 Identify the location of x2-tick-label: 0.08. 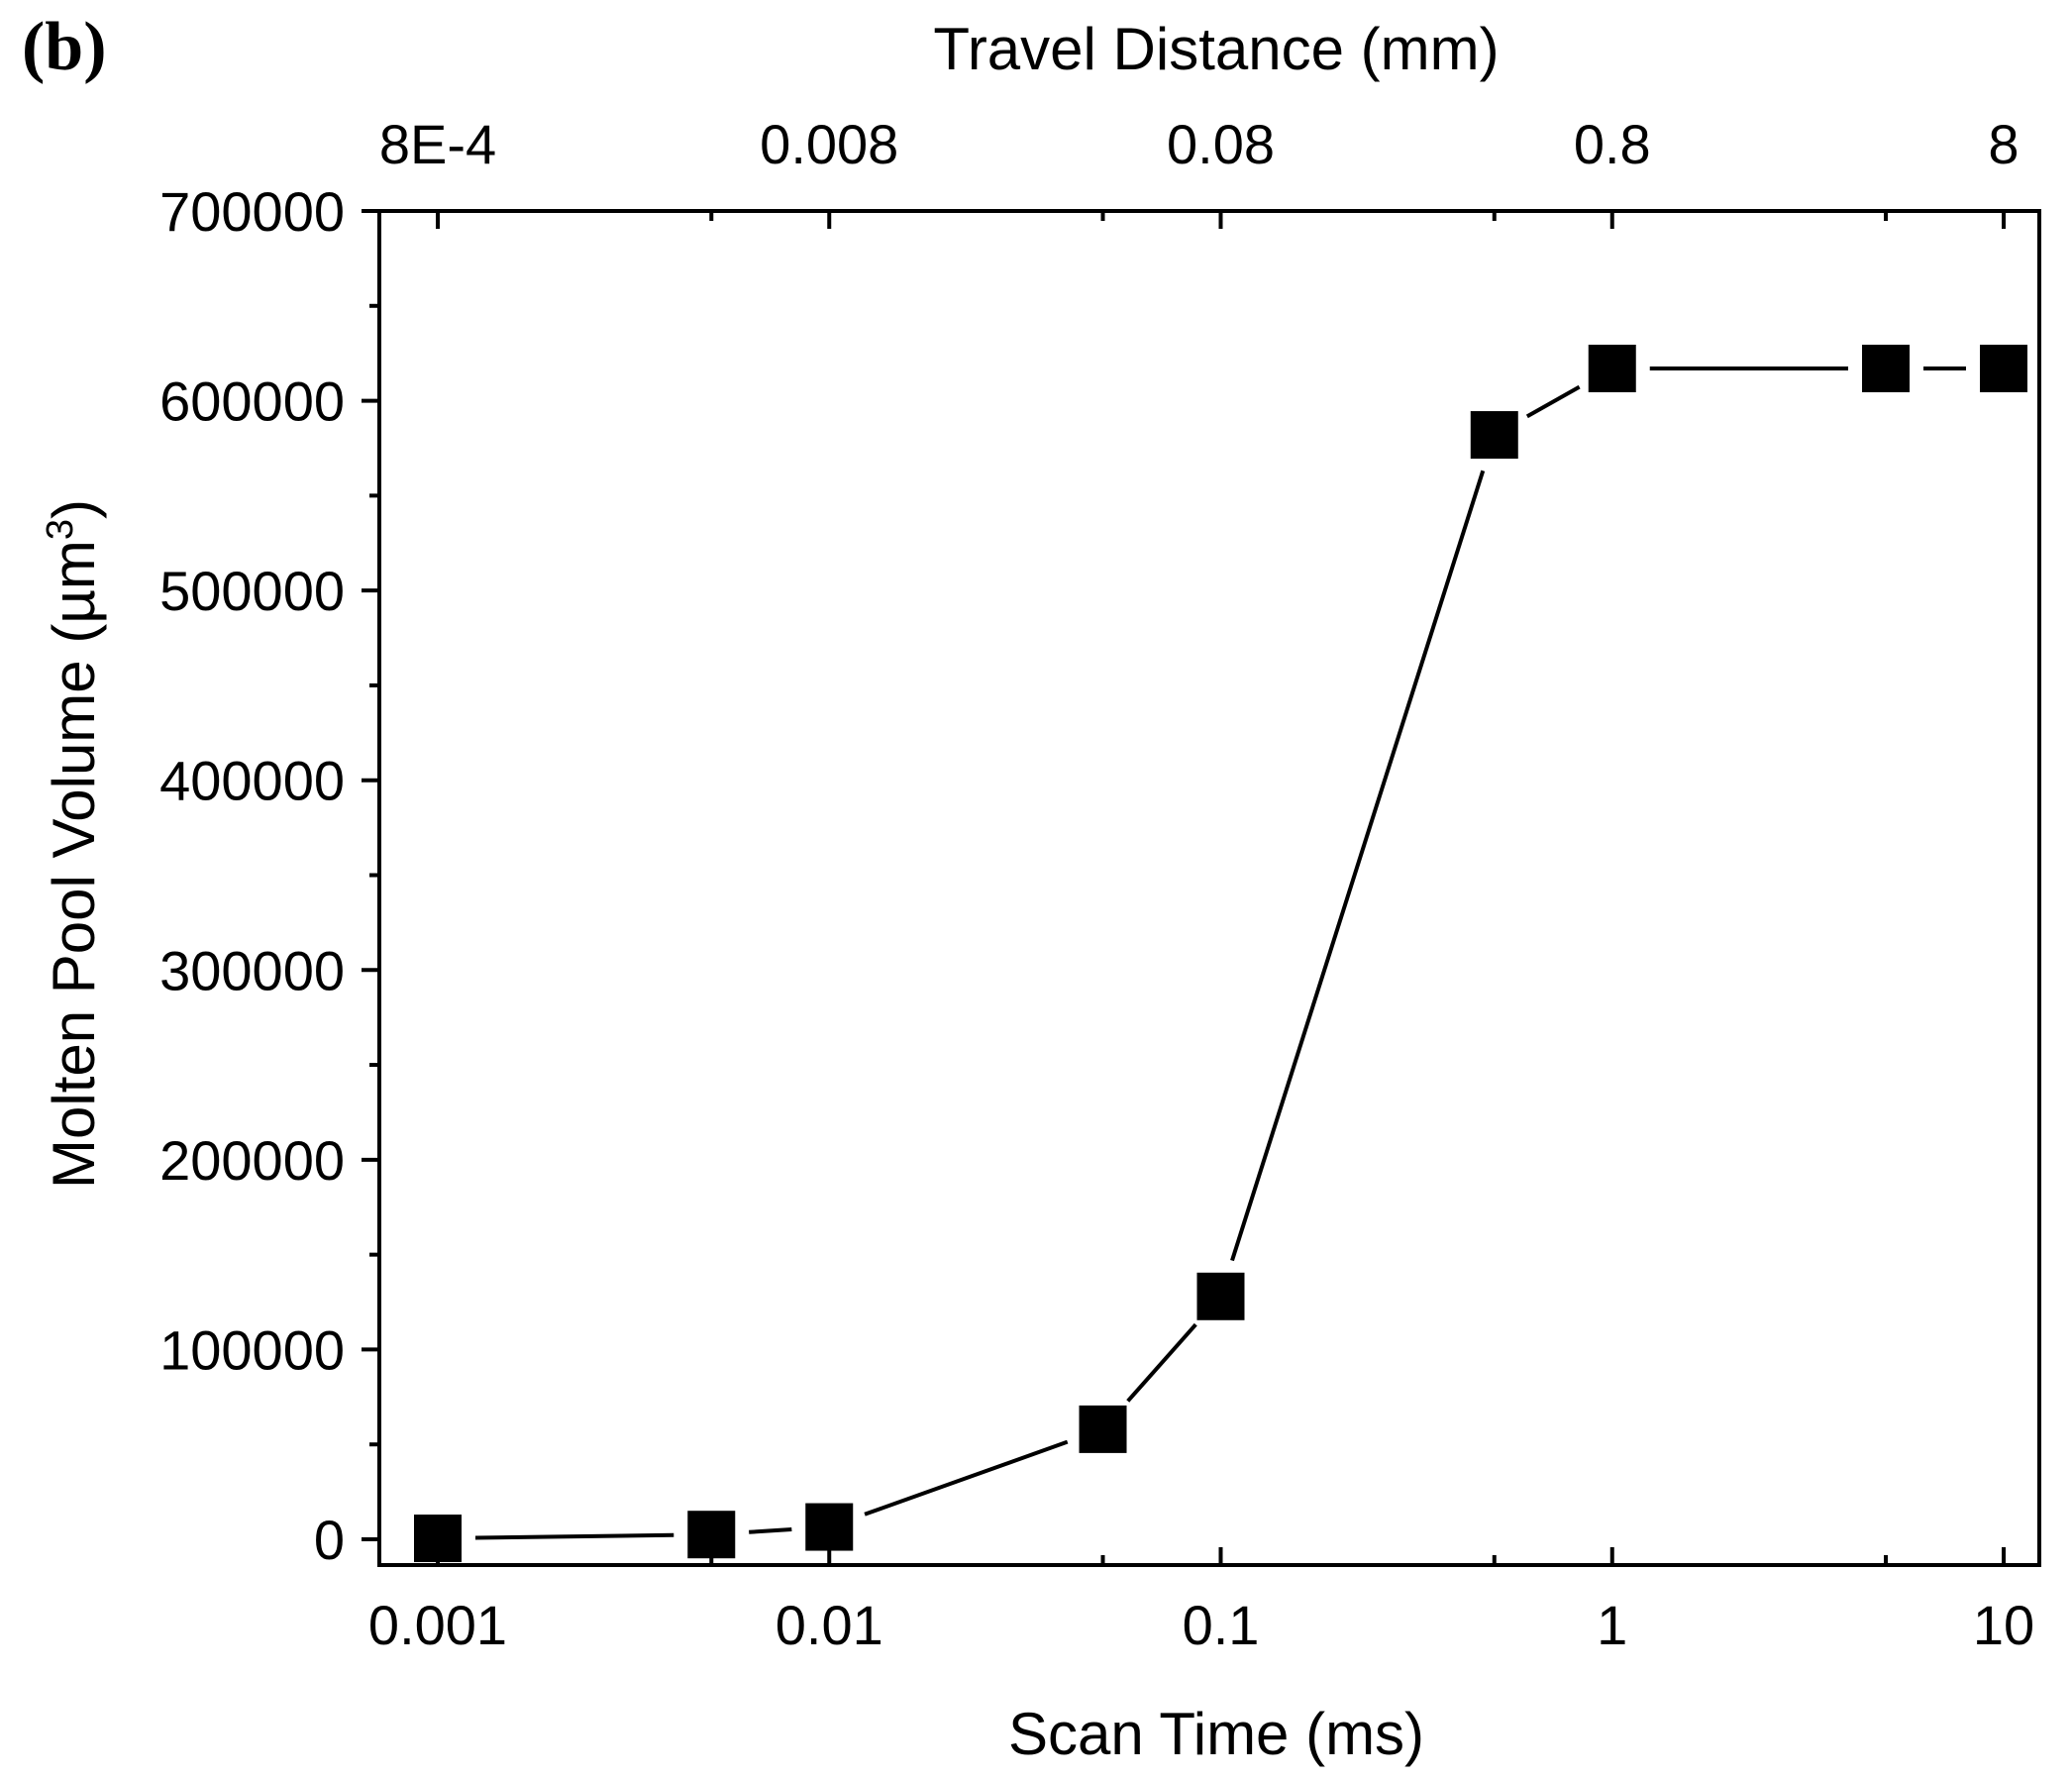
(1221, 144).